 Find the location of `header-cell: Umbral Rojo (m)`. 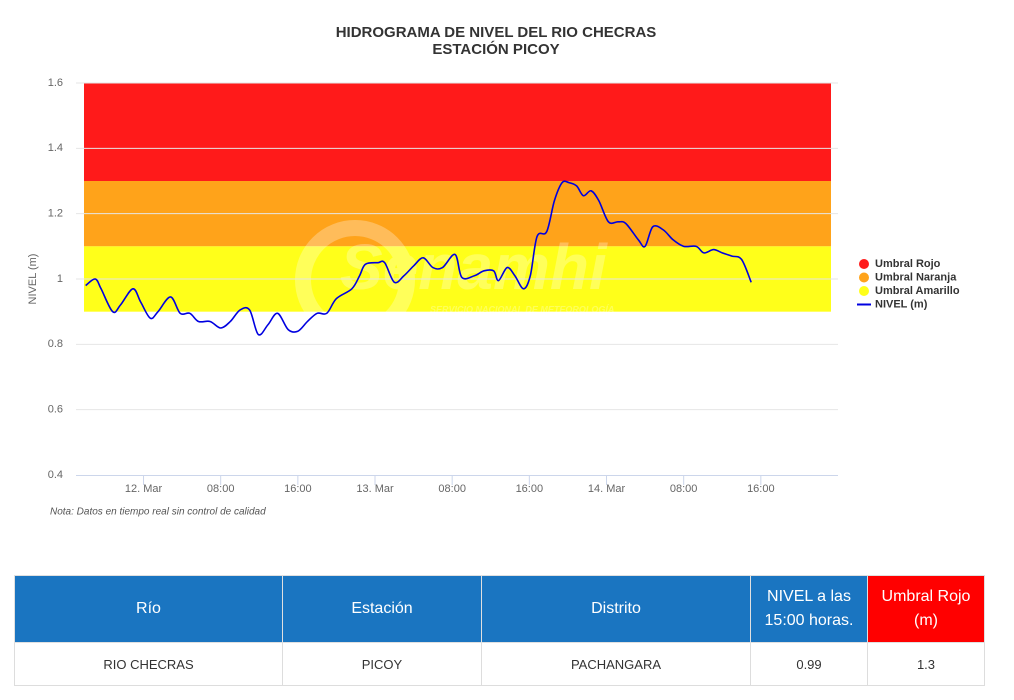

header-cell: Umbral Rojo (m) is located at coordinates (926, 609).